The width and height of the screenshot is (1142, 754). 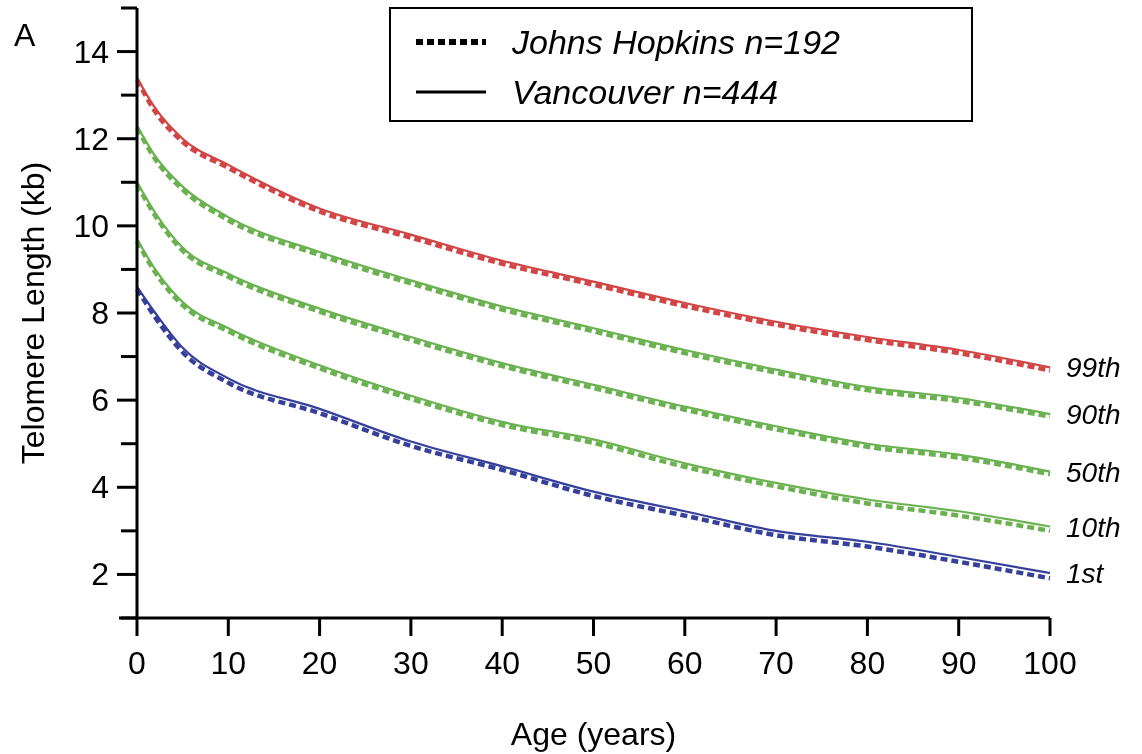 I want to click on x-tick-label: 50, so click(x=593, y=663).